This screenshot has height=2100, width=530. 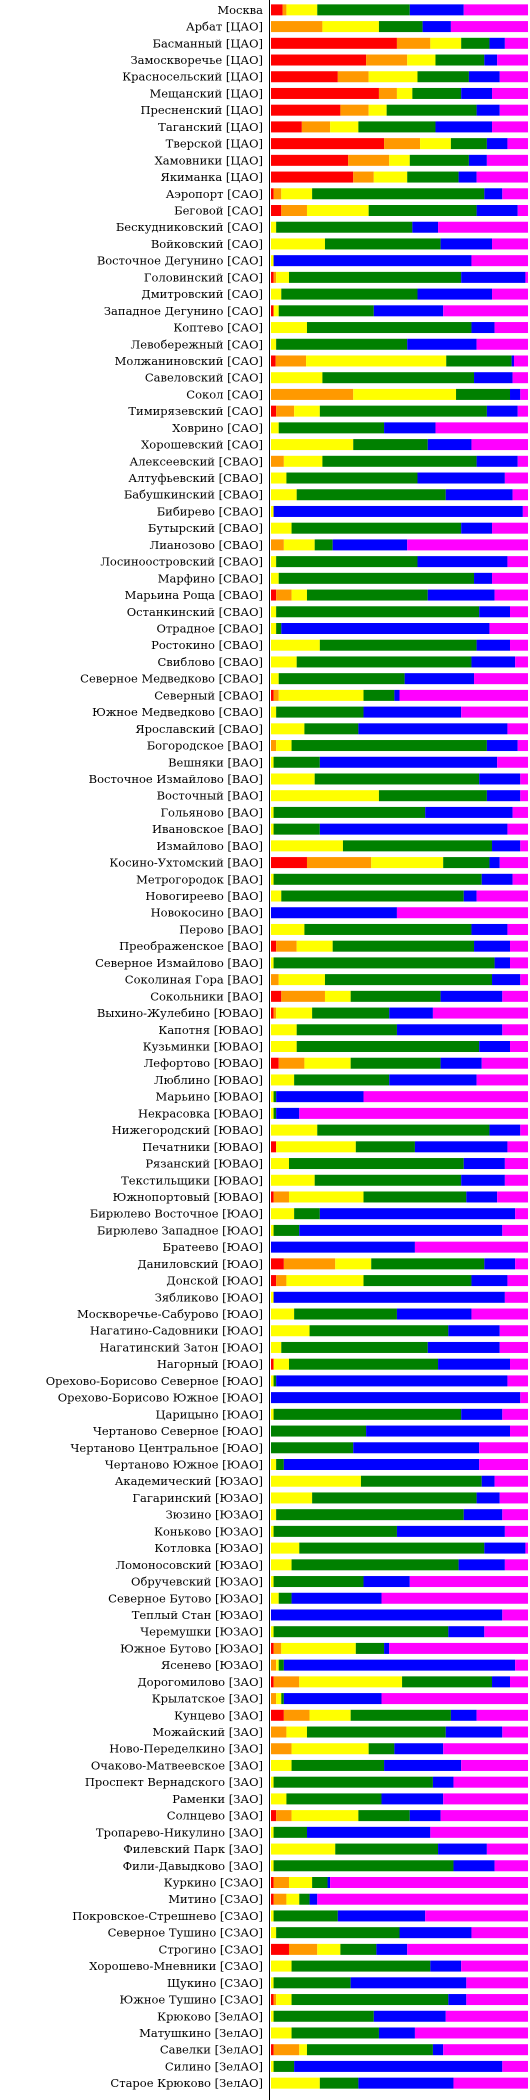 What do you see at coordinates (180, 1230) in the screenshot?
I see `category-label: Бирюлево Западное [ЮАО]` at bounding box center [180, 1230].